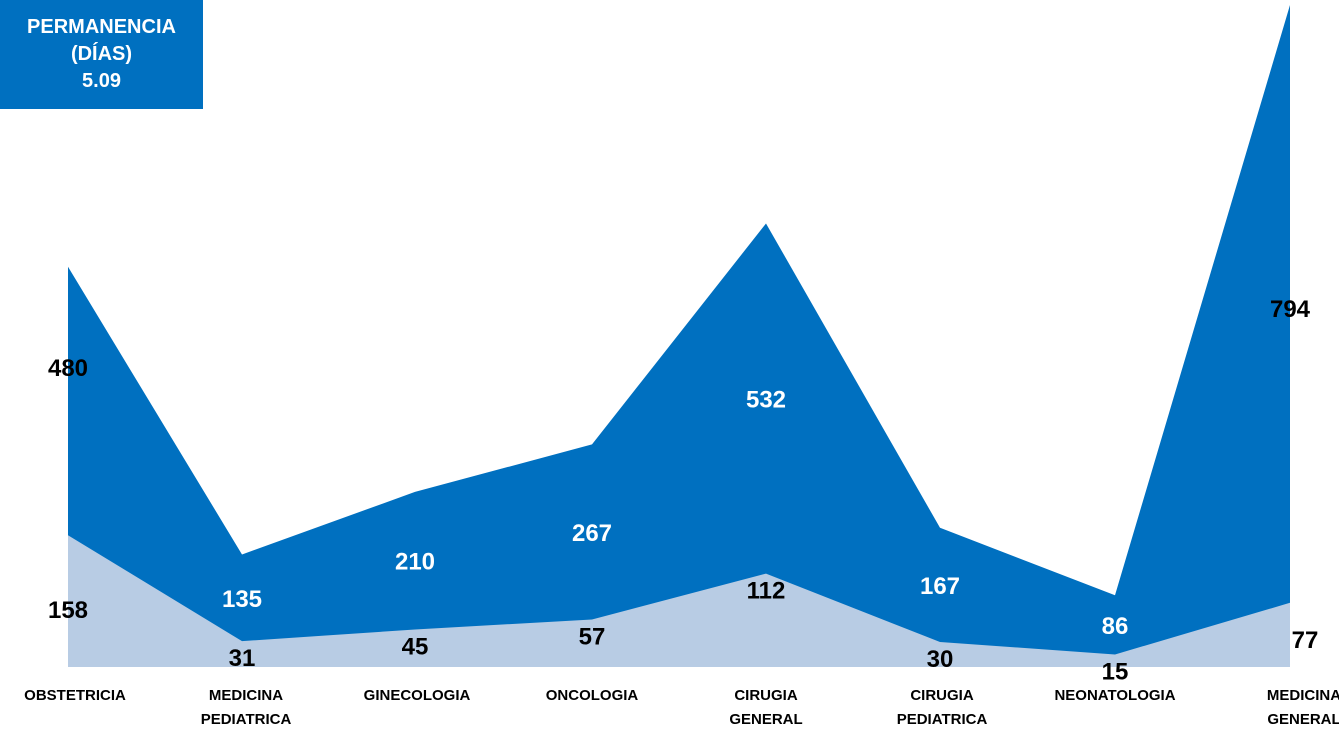  What do you see at coordinates (940, 659) in the screenshot?
I see `front-value-label-5: 30` at bounding box center [940, 659].